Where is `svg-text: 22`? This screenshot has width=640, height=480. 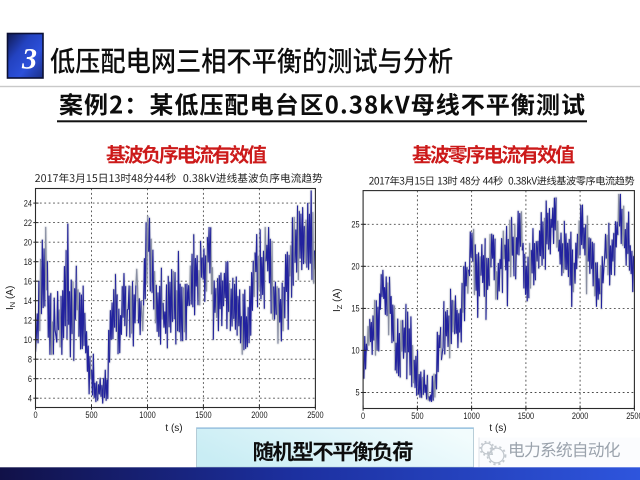 svg-text: 22 is located at coordinates (28, 223).